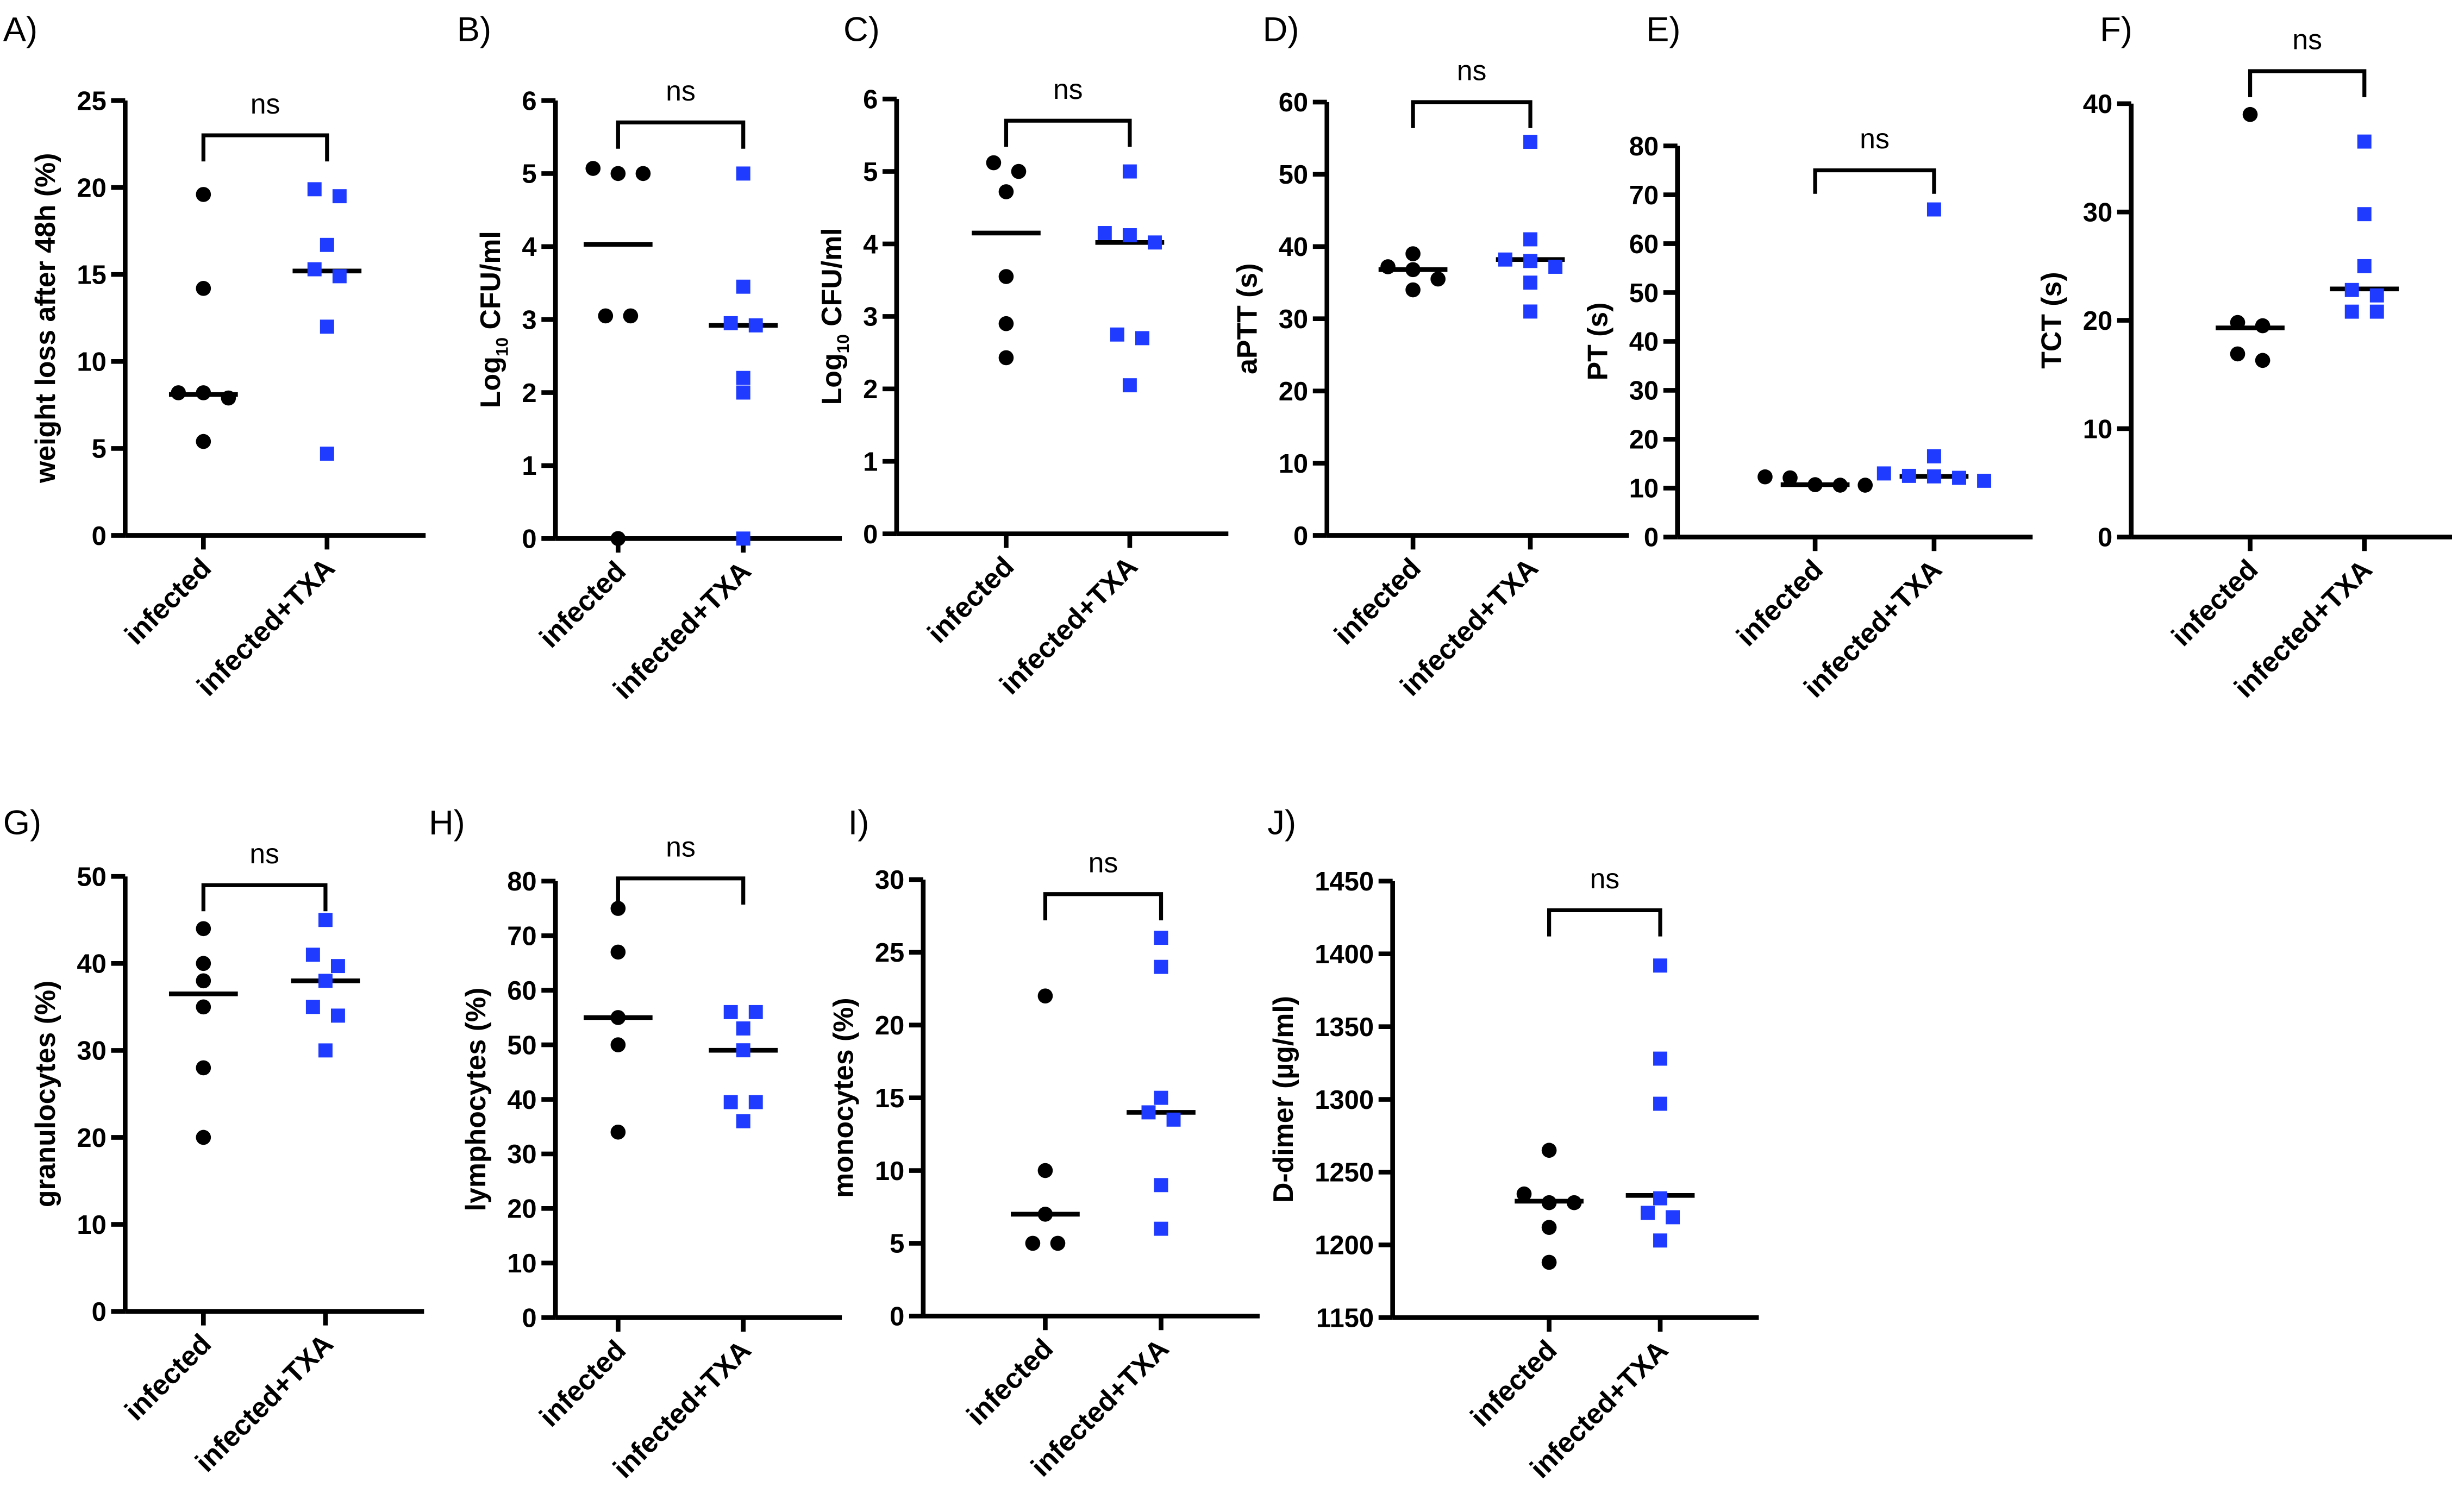  Describe the element at coordinates (92, 1225) in the screenshot. I see `y-tick-label: 10` at that location.